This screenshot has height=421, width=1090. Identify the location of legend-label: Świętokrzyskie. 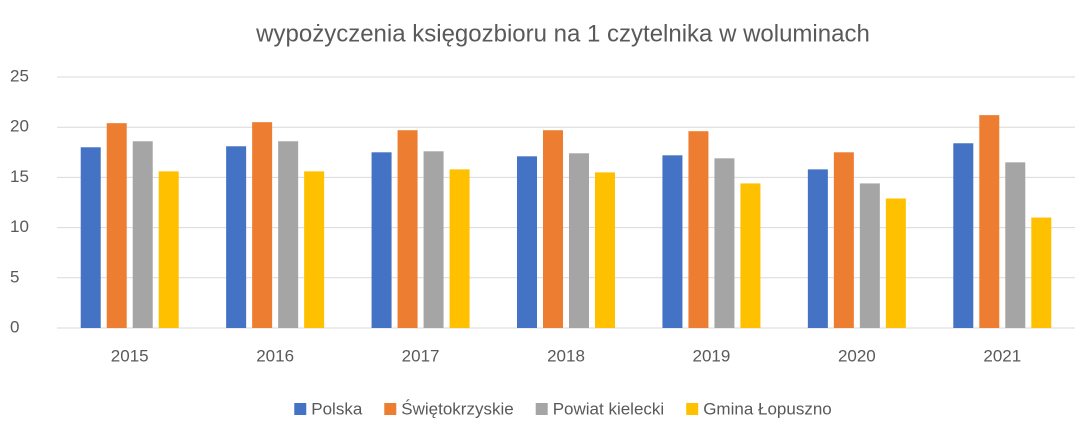
(457, 408).